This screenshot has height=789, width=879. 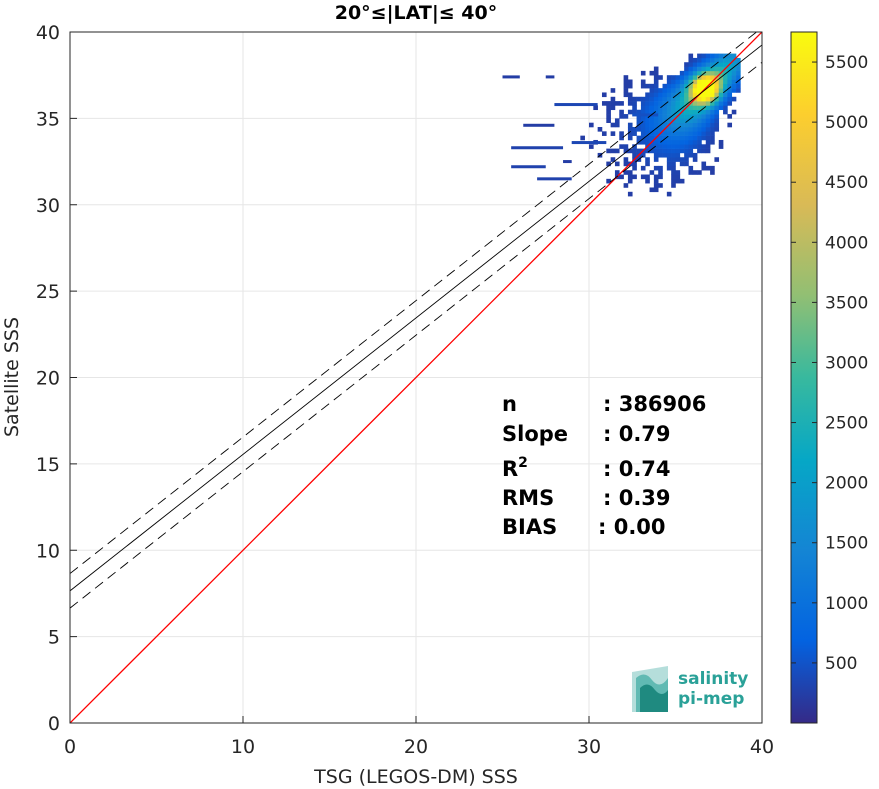 I want to click on stat-value: : 0.00, so click(x=632, y=527).